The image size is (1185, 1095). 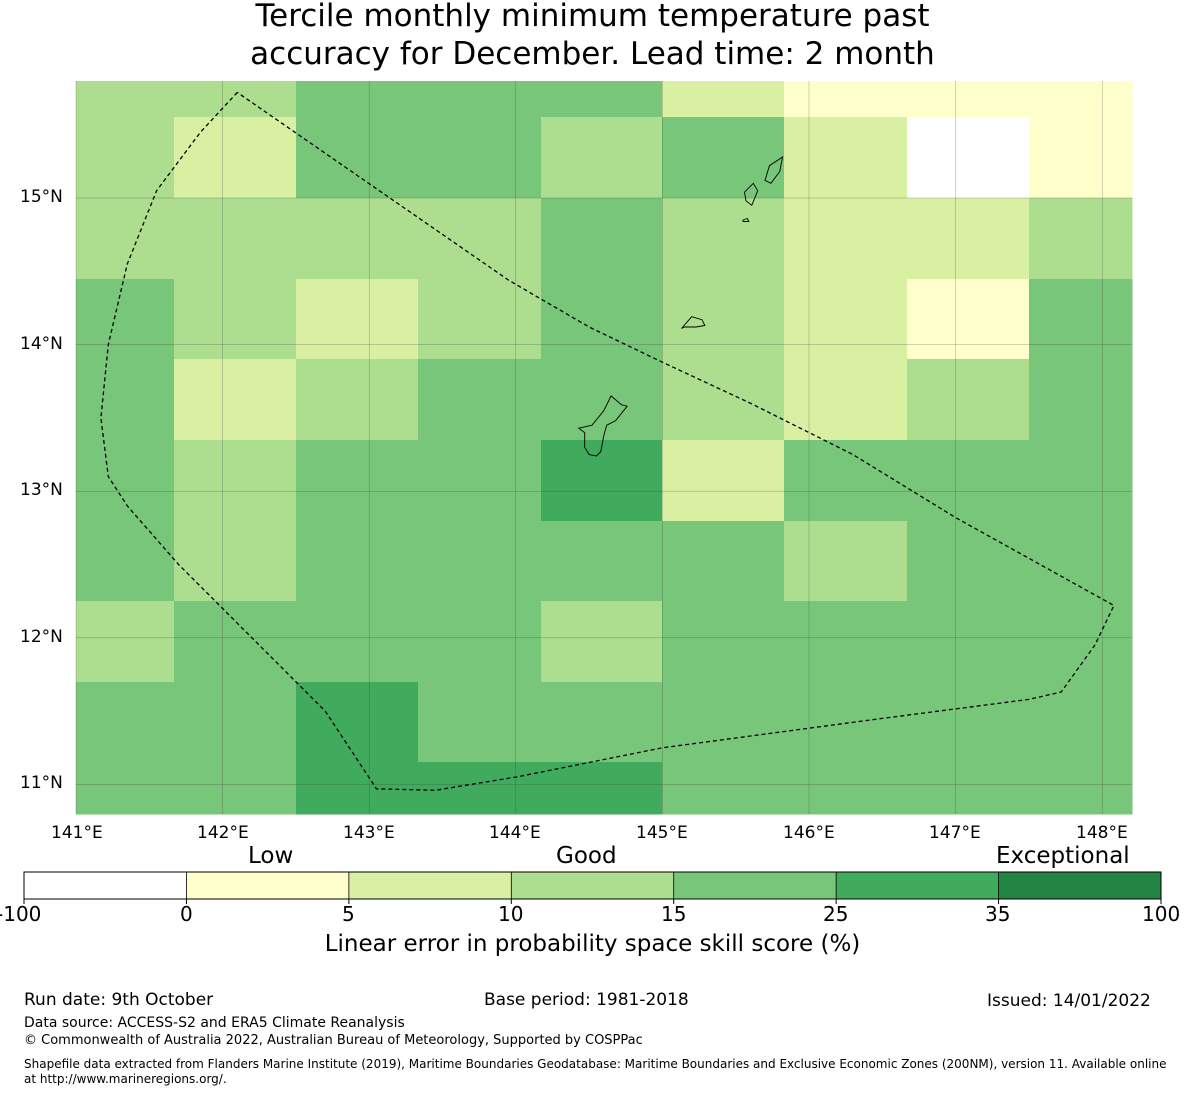 I want to click on lon-label: 143°E, so click(x=369, y=833).